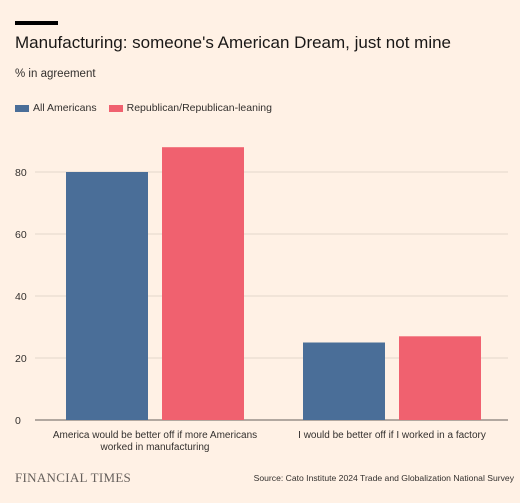 The image size is (520, 503). I want to click on legend-label-republican: Republican/Republican-leaning, so click(199, 108).